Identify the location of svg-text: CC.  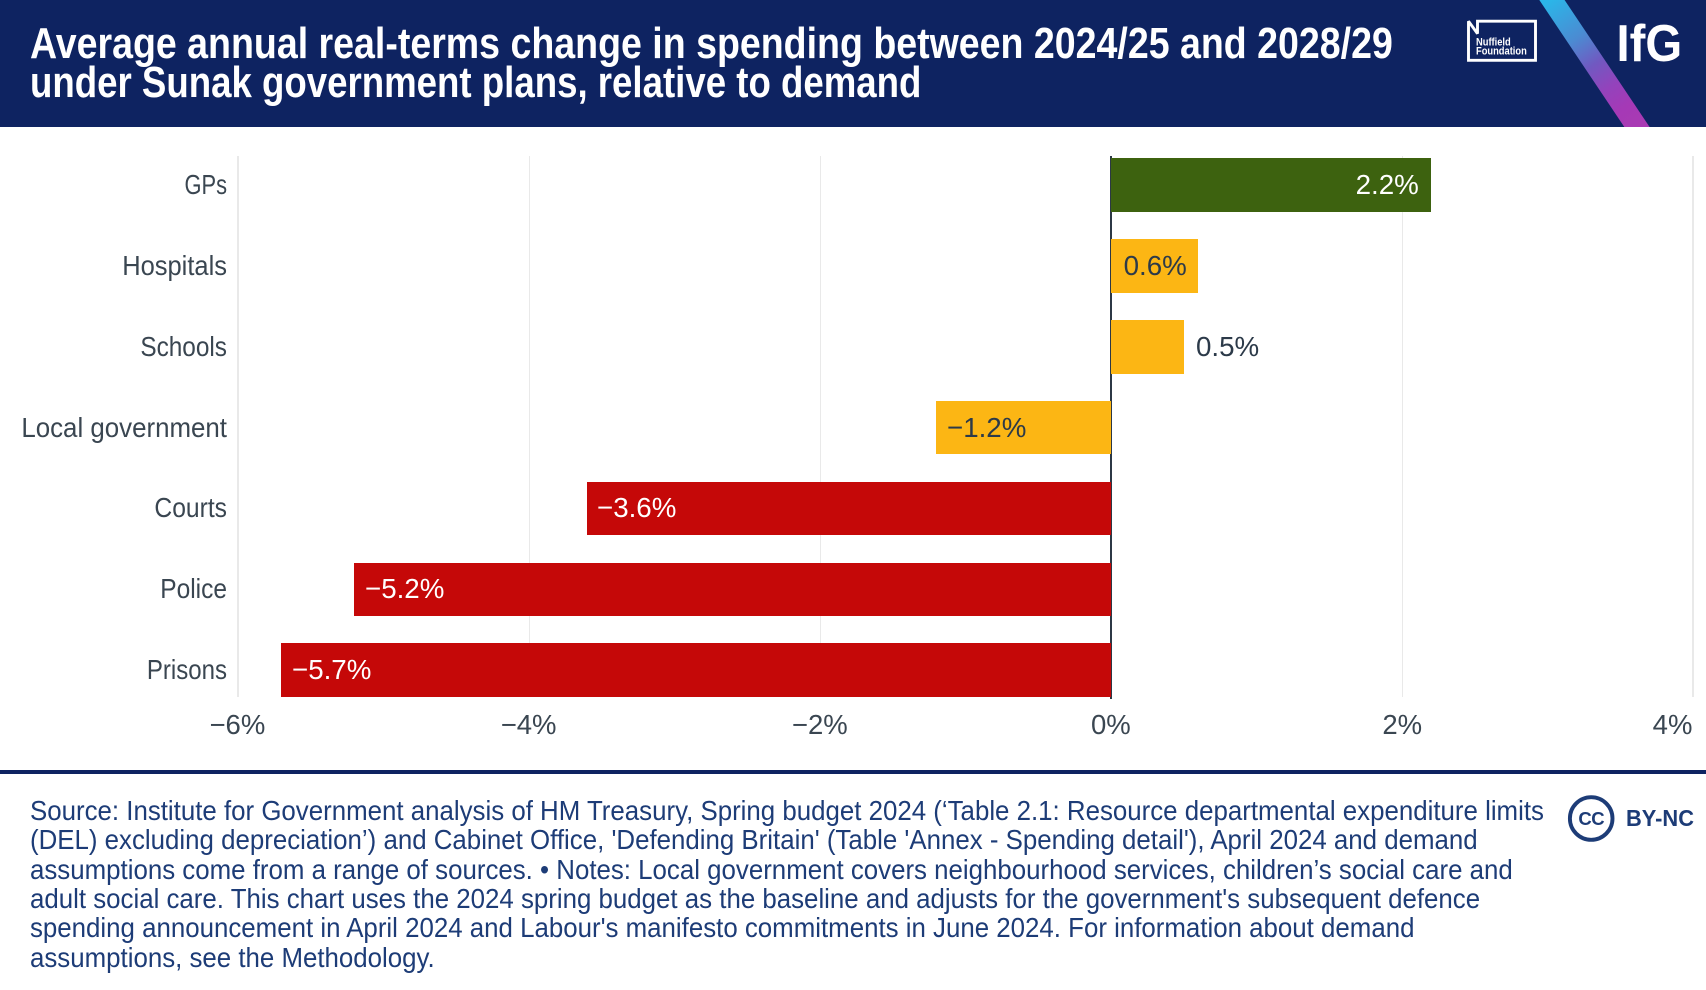
(1591, 818).